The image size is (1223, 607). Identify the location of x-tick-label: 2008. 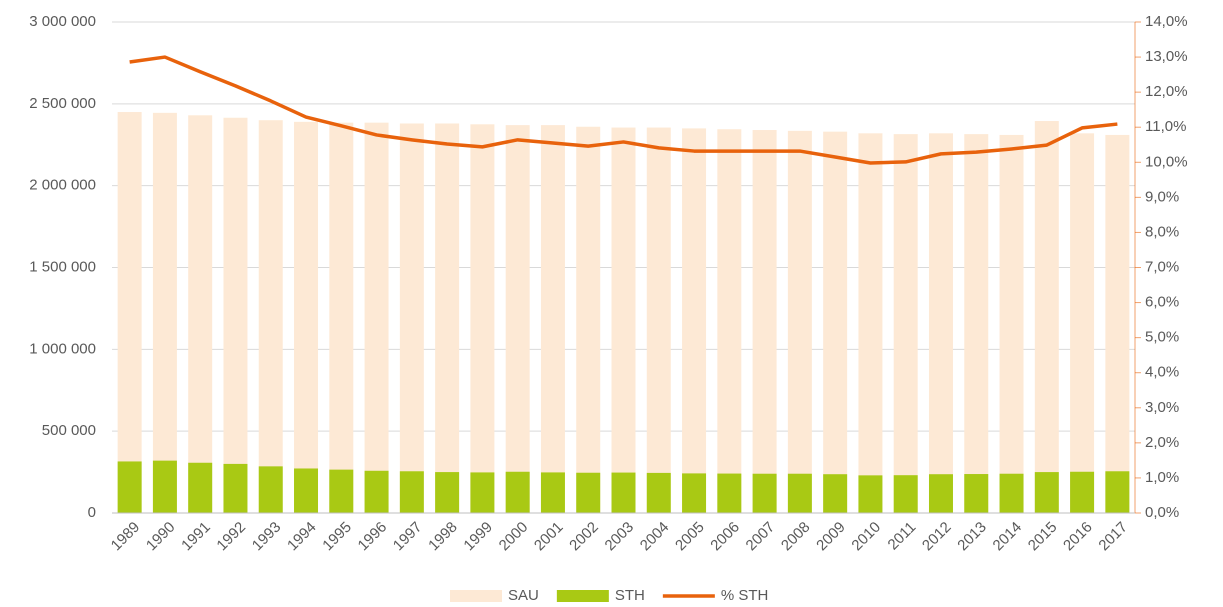
(796, 537).